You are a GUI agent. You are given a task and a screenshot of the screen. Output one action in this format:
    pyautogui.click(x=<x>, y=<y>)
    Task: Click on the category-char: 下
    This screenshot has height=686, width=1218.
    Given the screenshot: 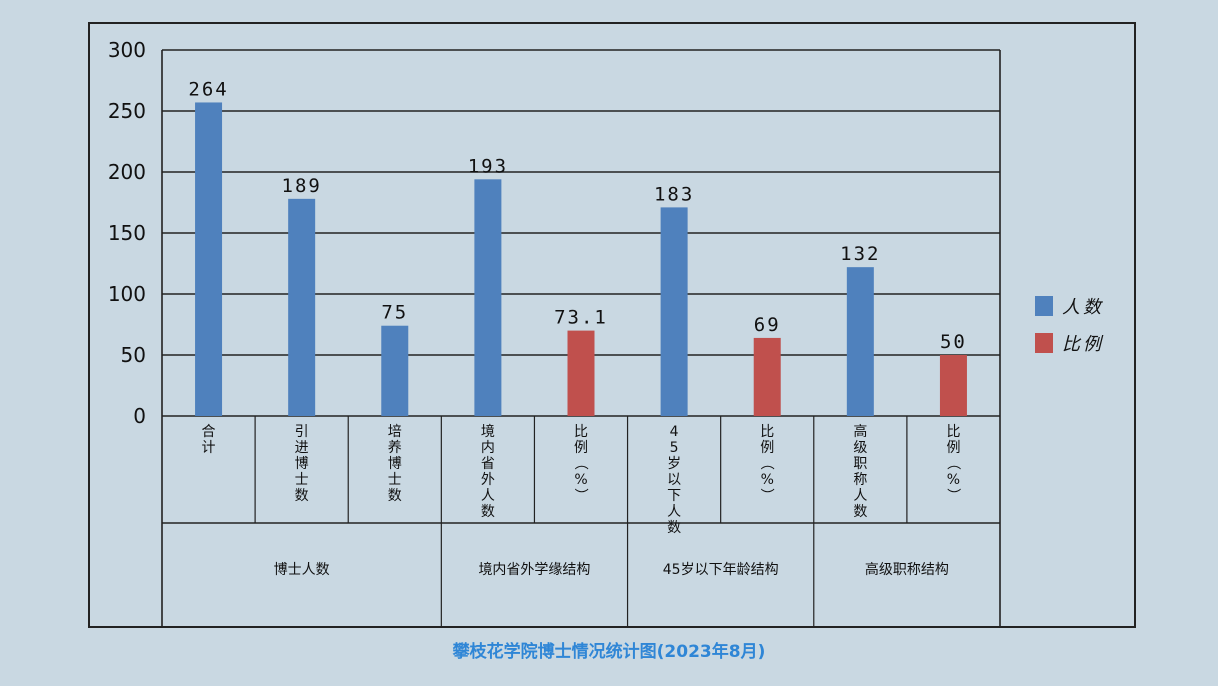 What is the action you would take?
    pyautogui.click(x=674, y=496)
    